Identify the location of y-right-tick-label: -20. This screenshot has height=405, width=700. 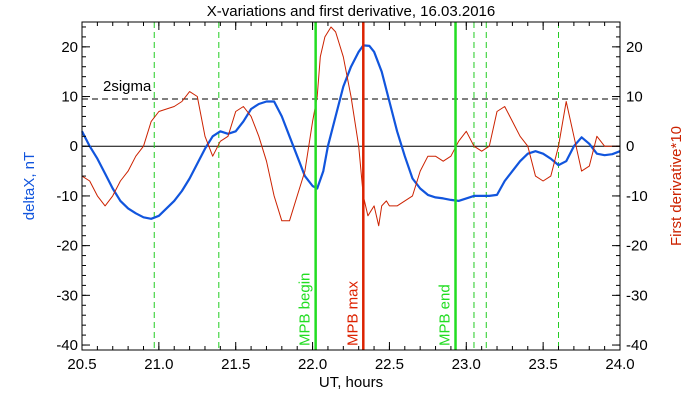
(637, 246).